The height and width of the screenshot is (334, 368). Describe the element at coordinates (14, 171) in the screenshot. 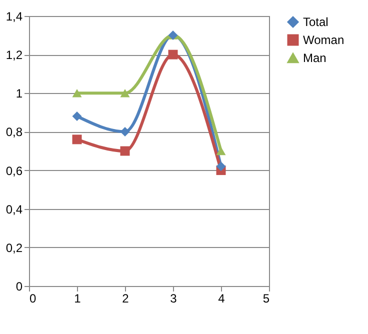

I see `y-tick-label: 0,6` at that location.